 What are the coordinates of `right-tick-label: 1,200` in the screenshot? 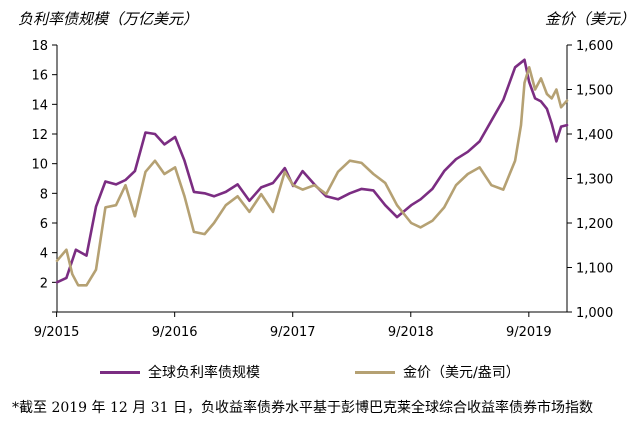 It's located at (594, 224).